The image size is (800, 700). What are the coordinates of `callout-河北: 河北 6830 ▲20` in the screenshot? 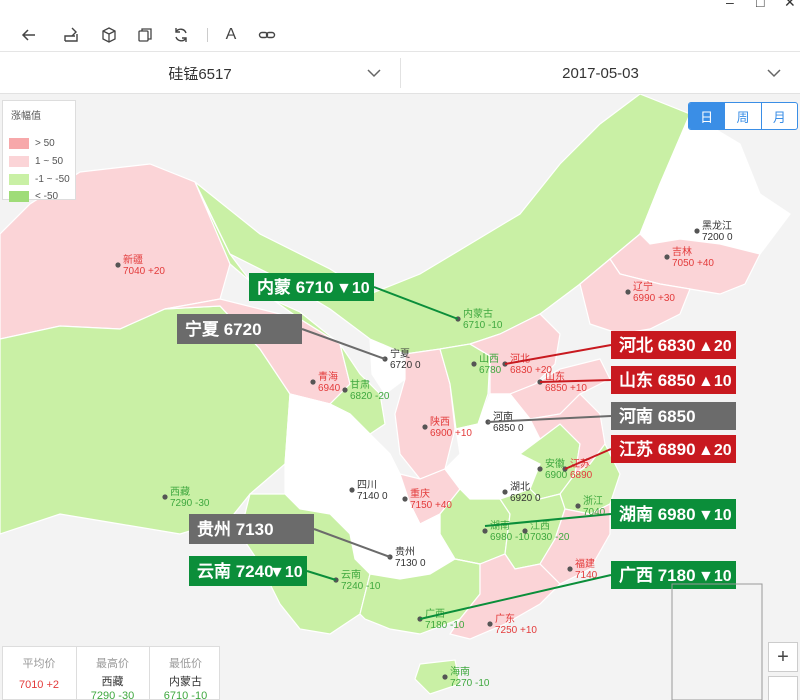 It's located at (673, 345).